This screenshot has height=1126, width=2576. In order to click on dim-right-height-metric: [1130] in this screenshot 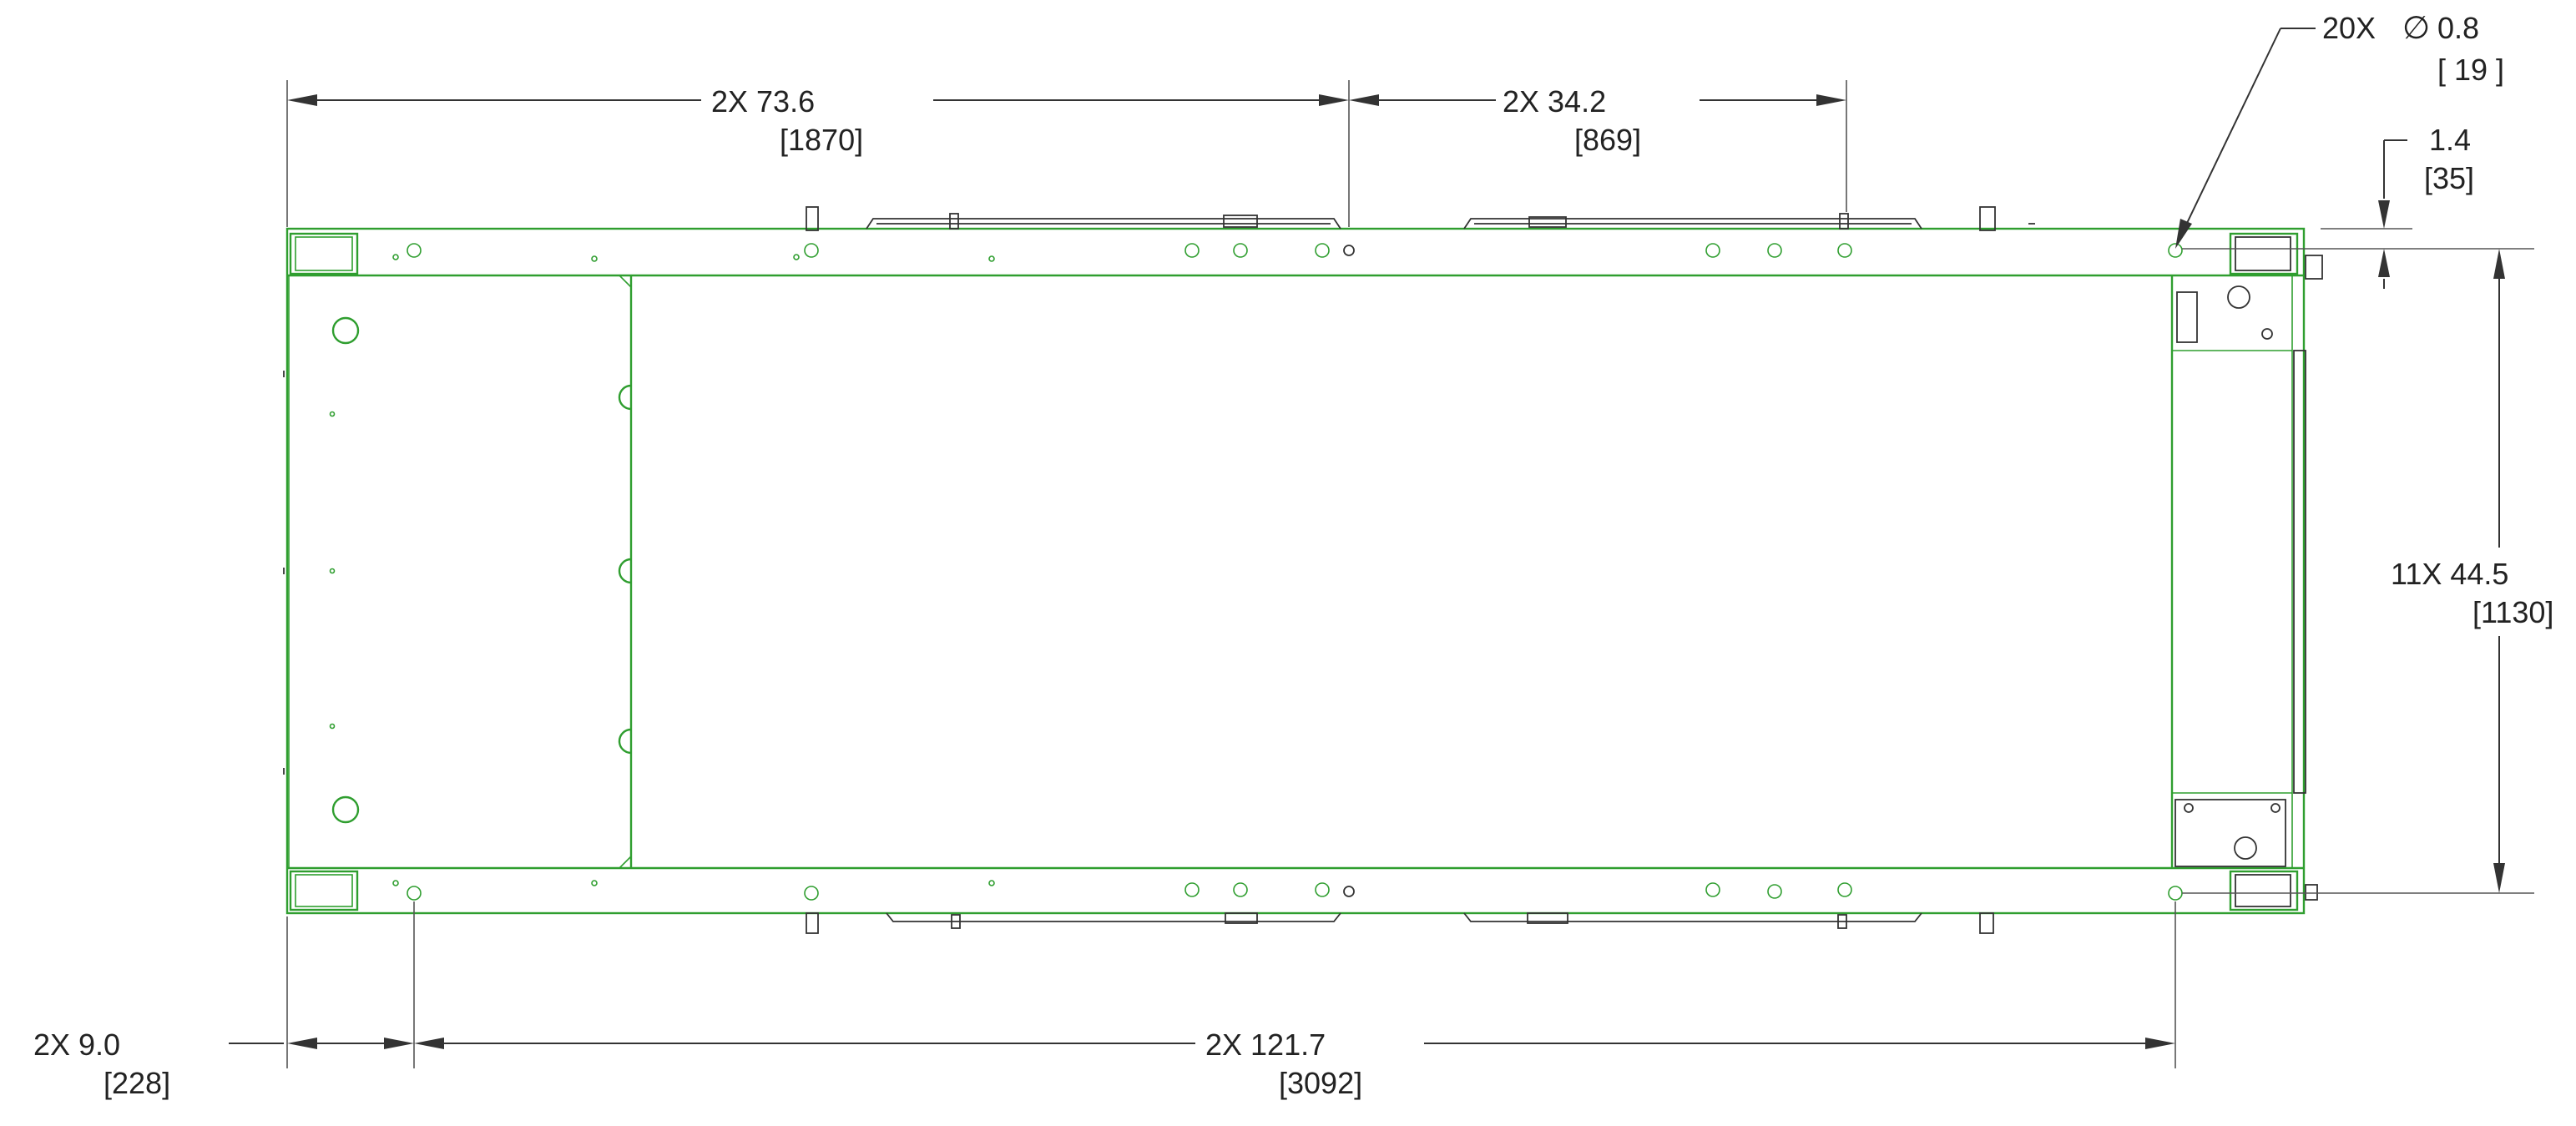, I will do `click(2512, 612)`.